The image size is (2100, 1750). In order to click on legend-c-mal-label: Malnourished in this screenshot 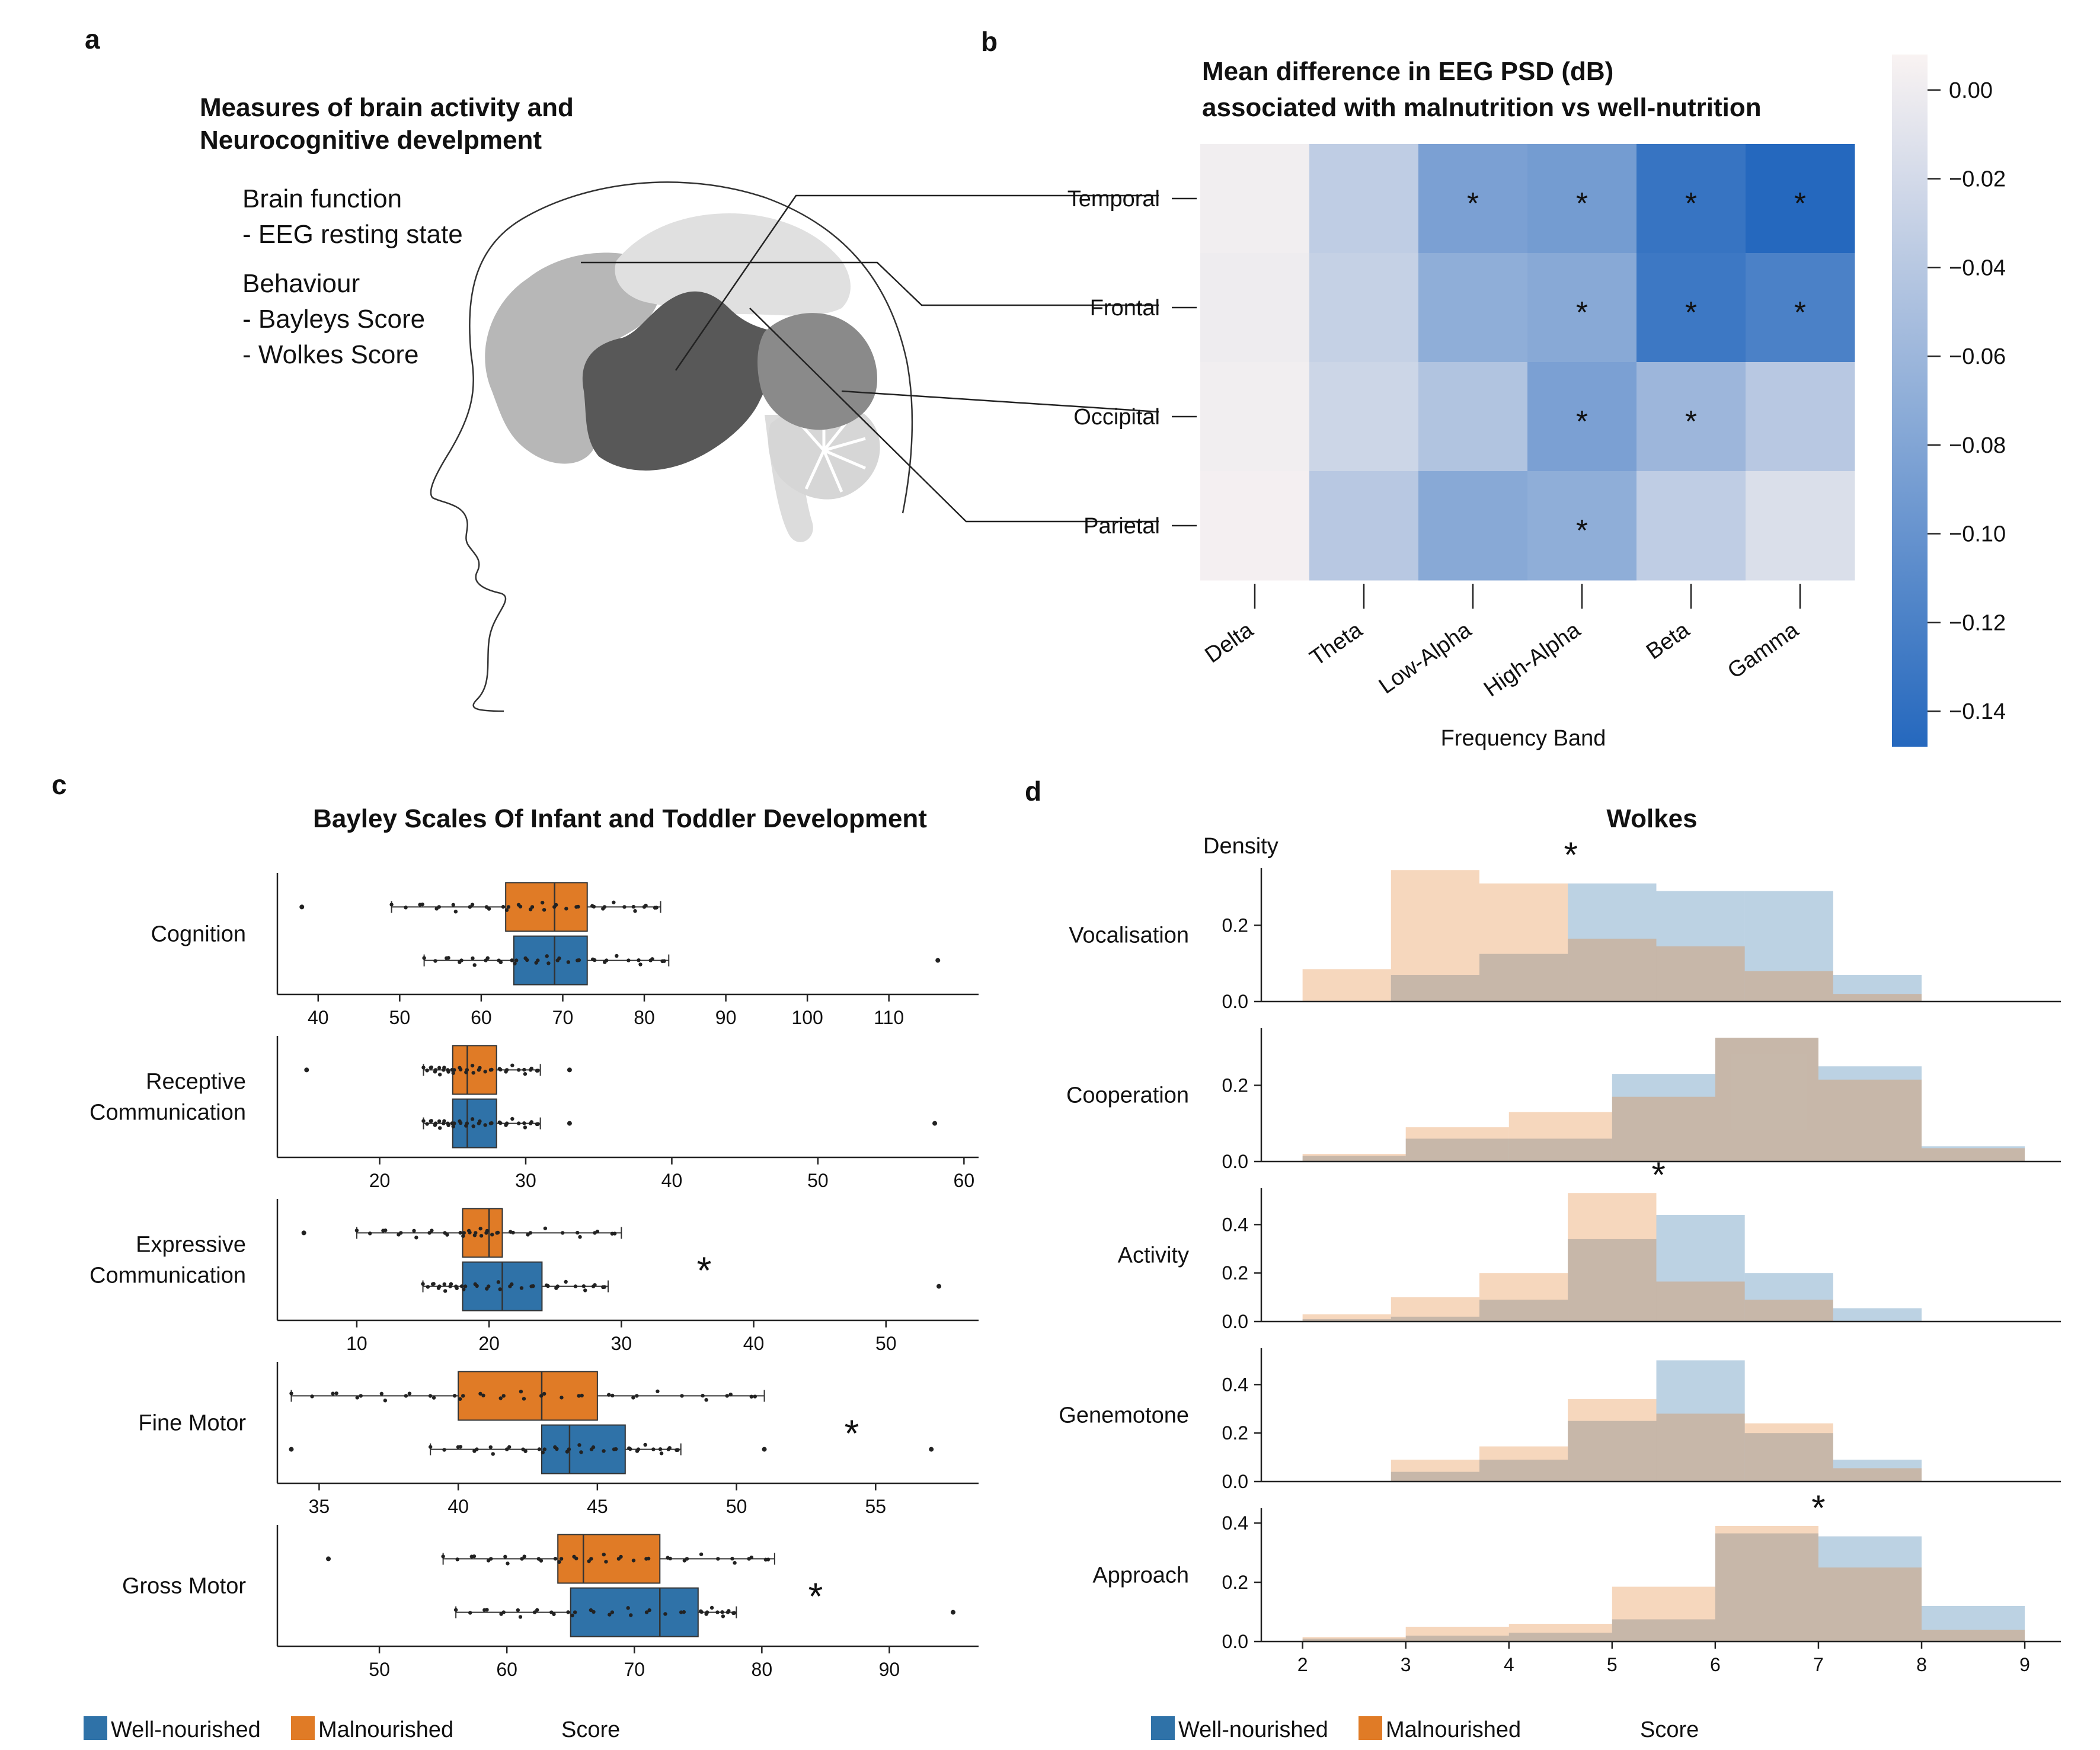, I will do `click(385, 1729)`.